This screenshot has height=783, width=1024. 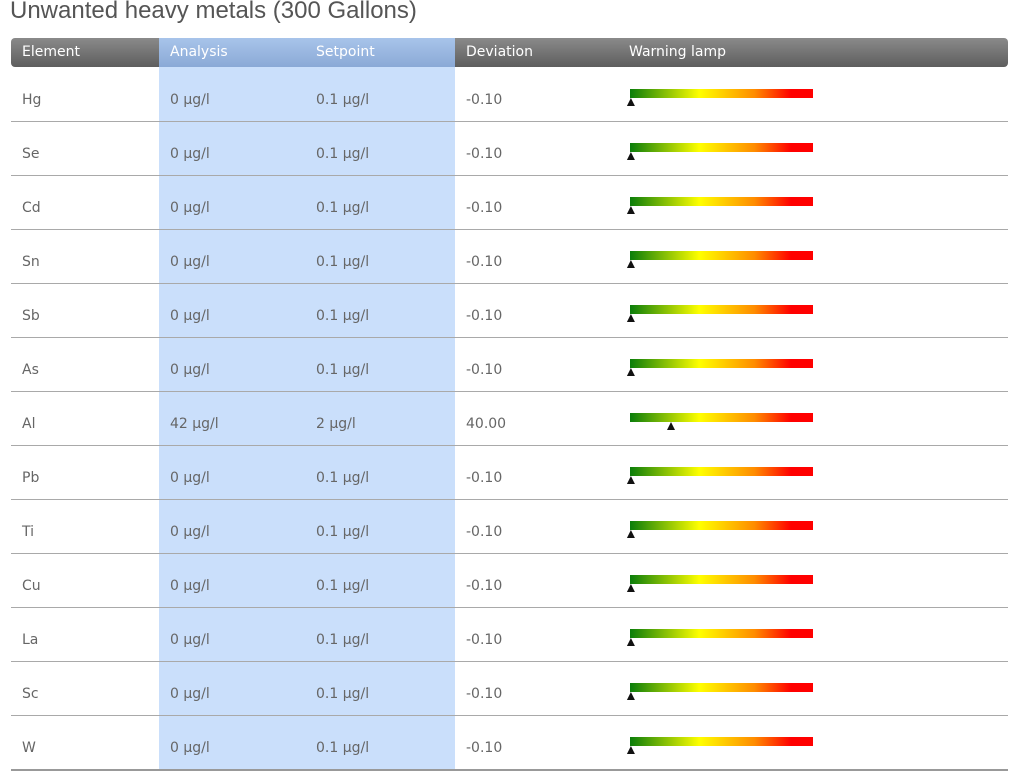 I want to click on table-cell: 2 µg/l, so click(x=336, y=424).